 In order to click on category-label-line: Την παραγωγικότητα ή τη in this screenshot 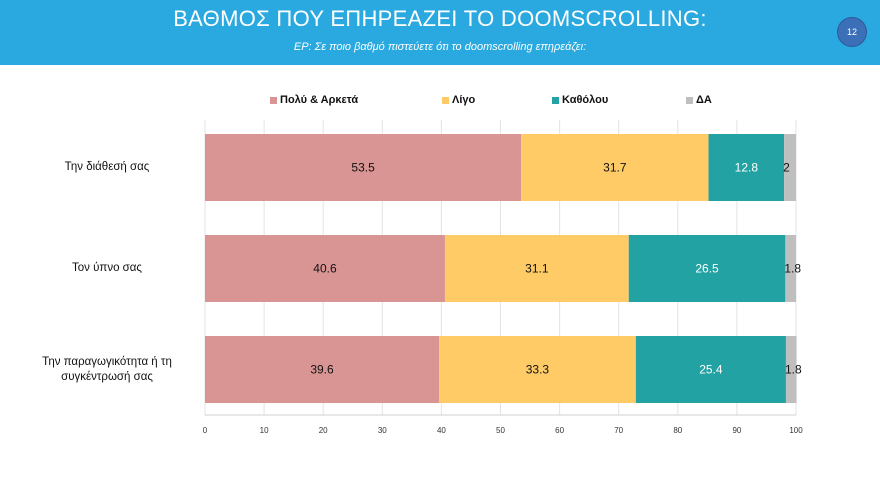, I will do `click(107, 361)`.